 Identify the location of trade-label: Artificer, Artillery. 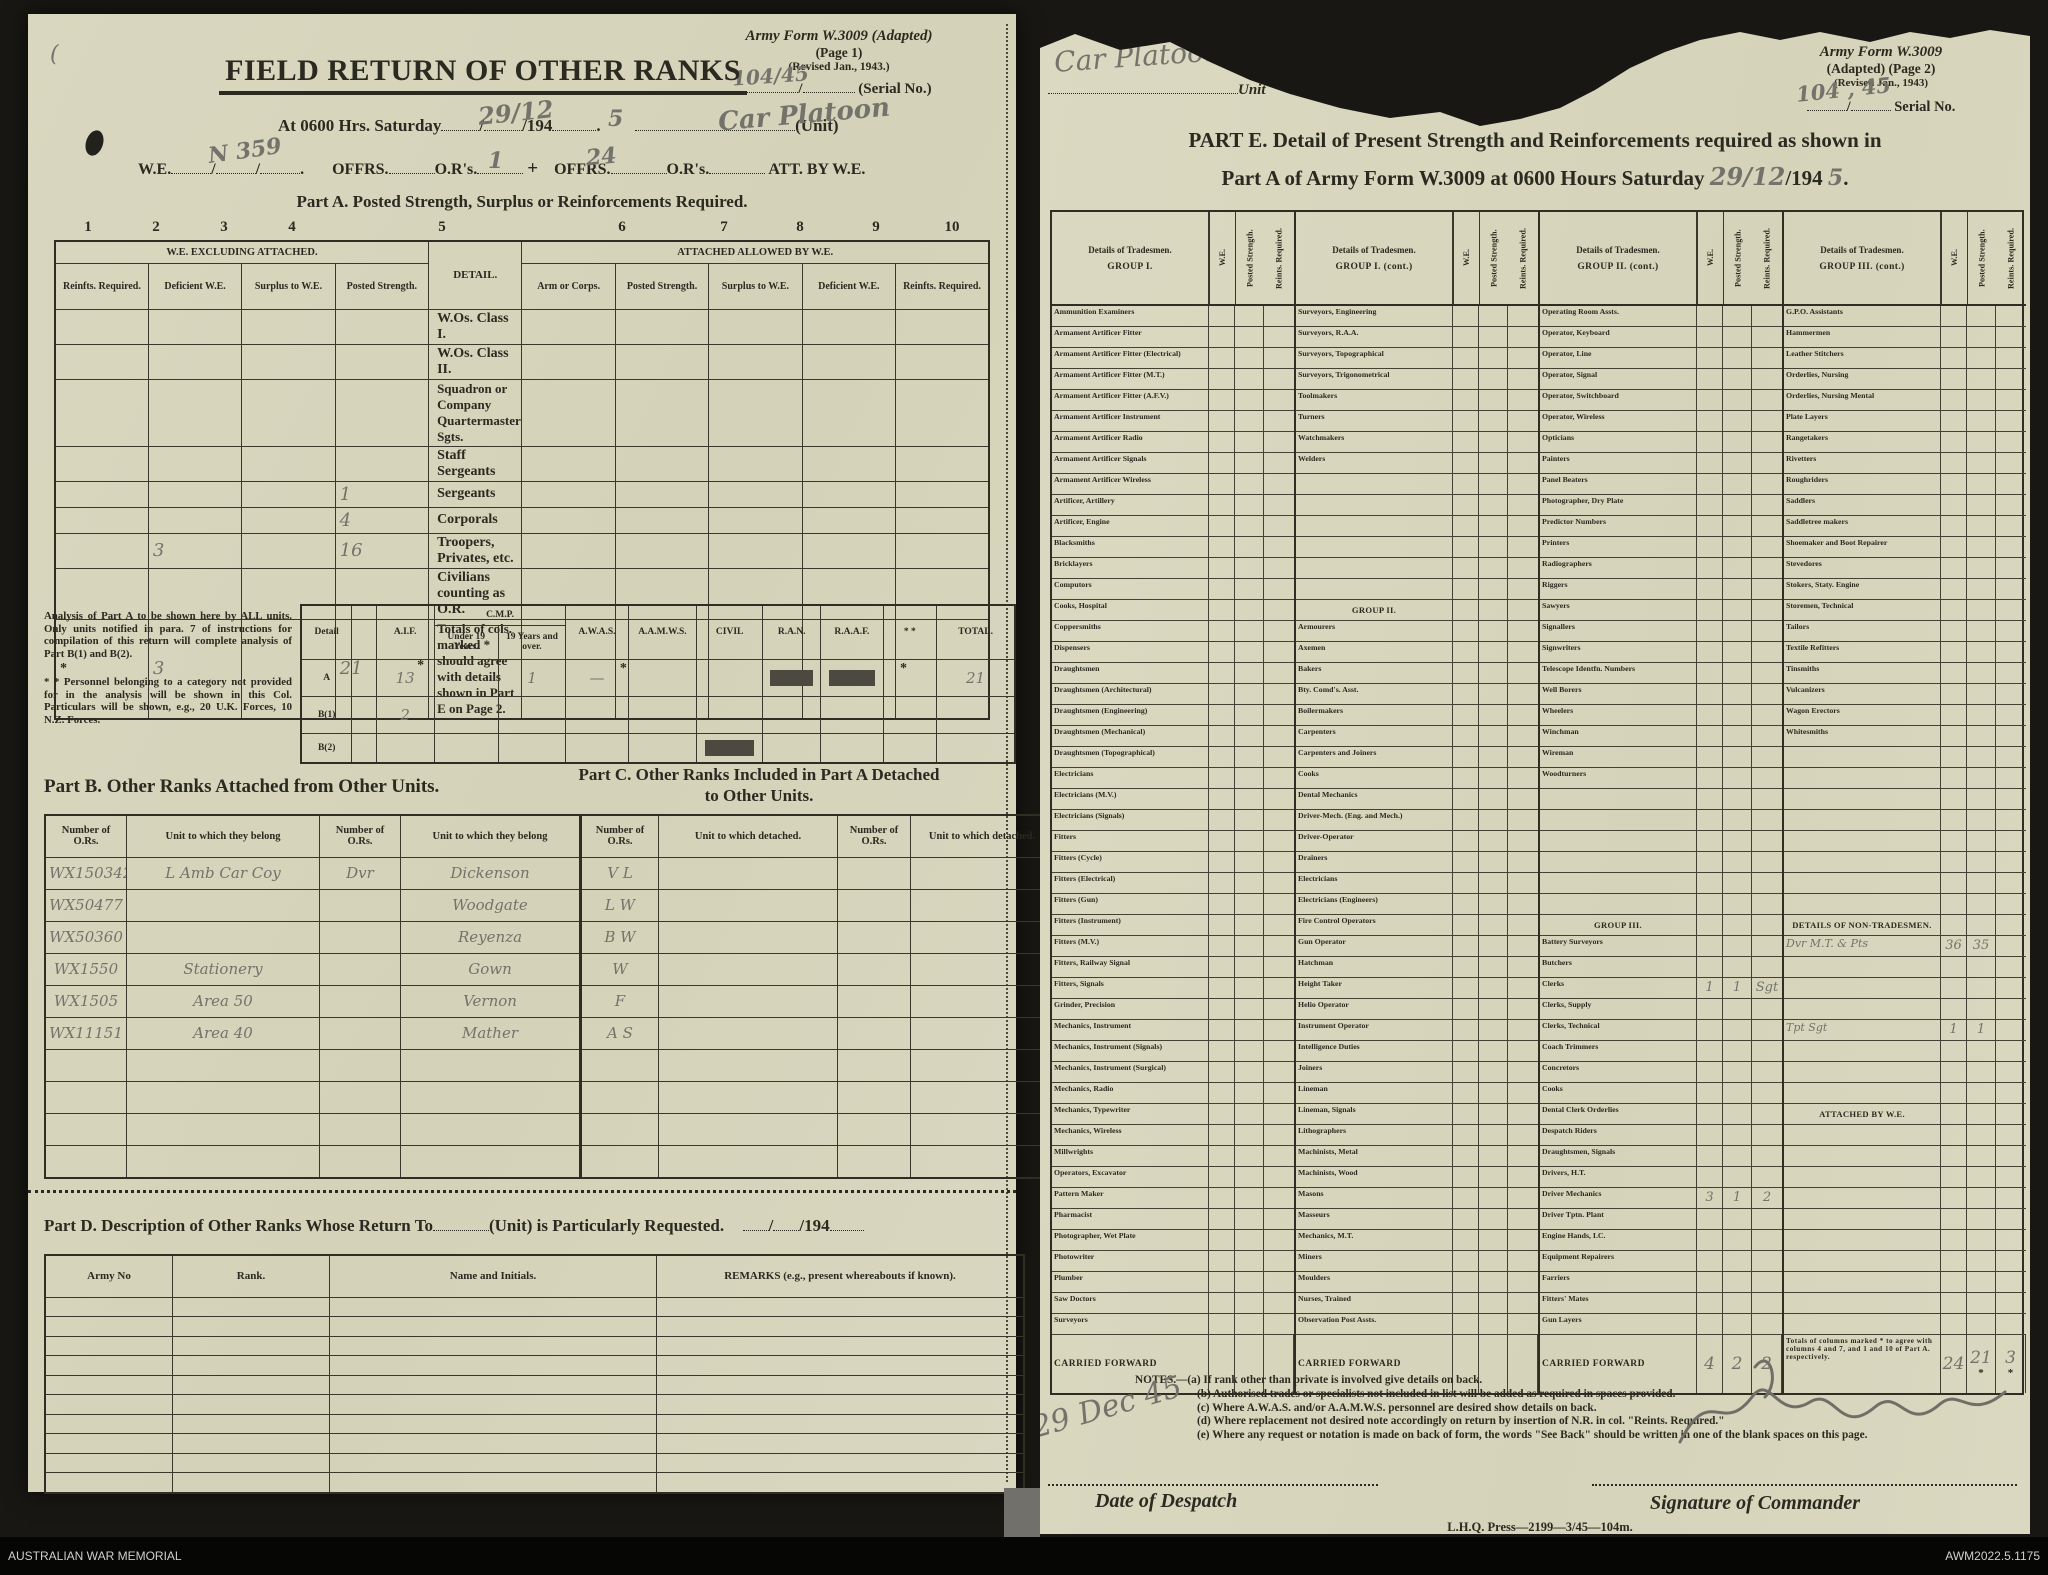
(1130, 505).